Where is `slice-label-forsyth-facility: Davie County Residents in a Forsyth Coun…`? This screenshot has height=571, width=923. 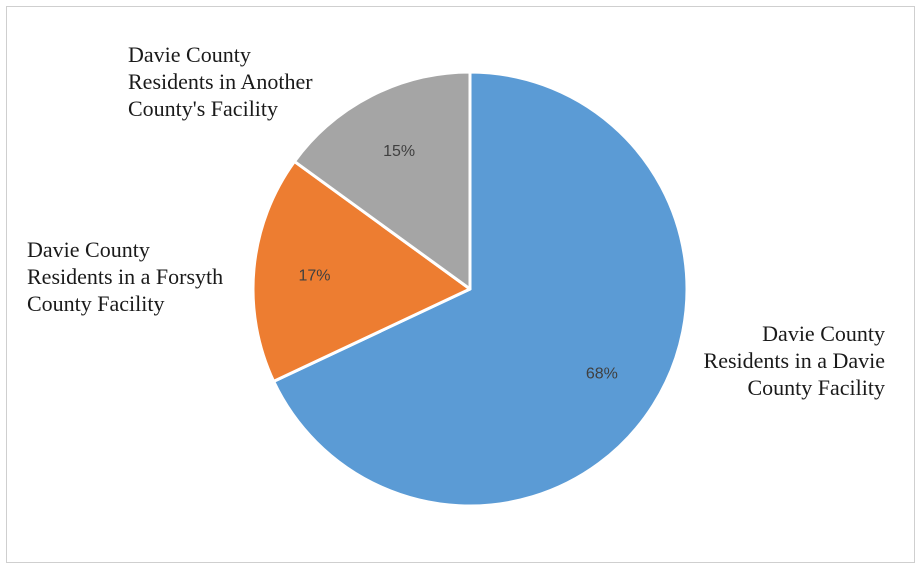
slice-label-forsyth-facility: Davie County Residents in a Forsyth Coun… is located at coordinates (134, 276).